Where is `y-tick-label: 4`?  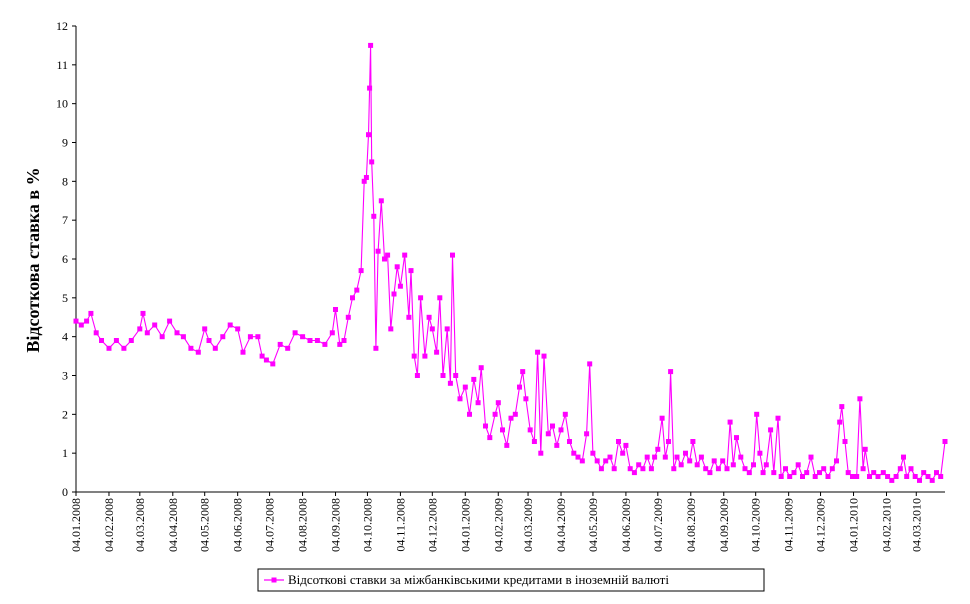
y-tick-label: 4 is located at coordinates (65, 337).